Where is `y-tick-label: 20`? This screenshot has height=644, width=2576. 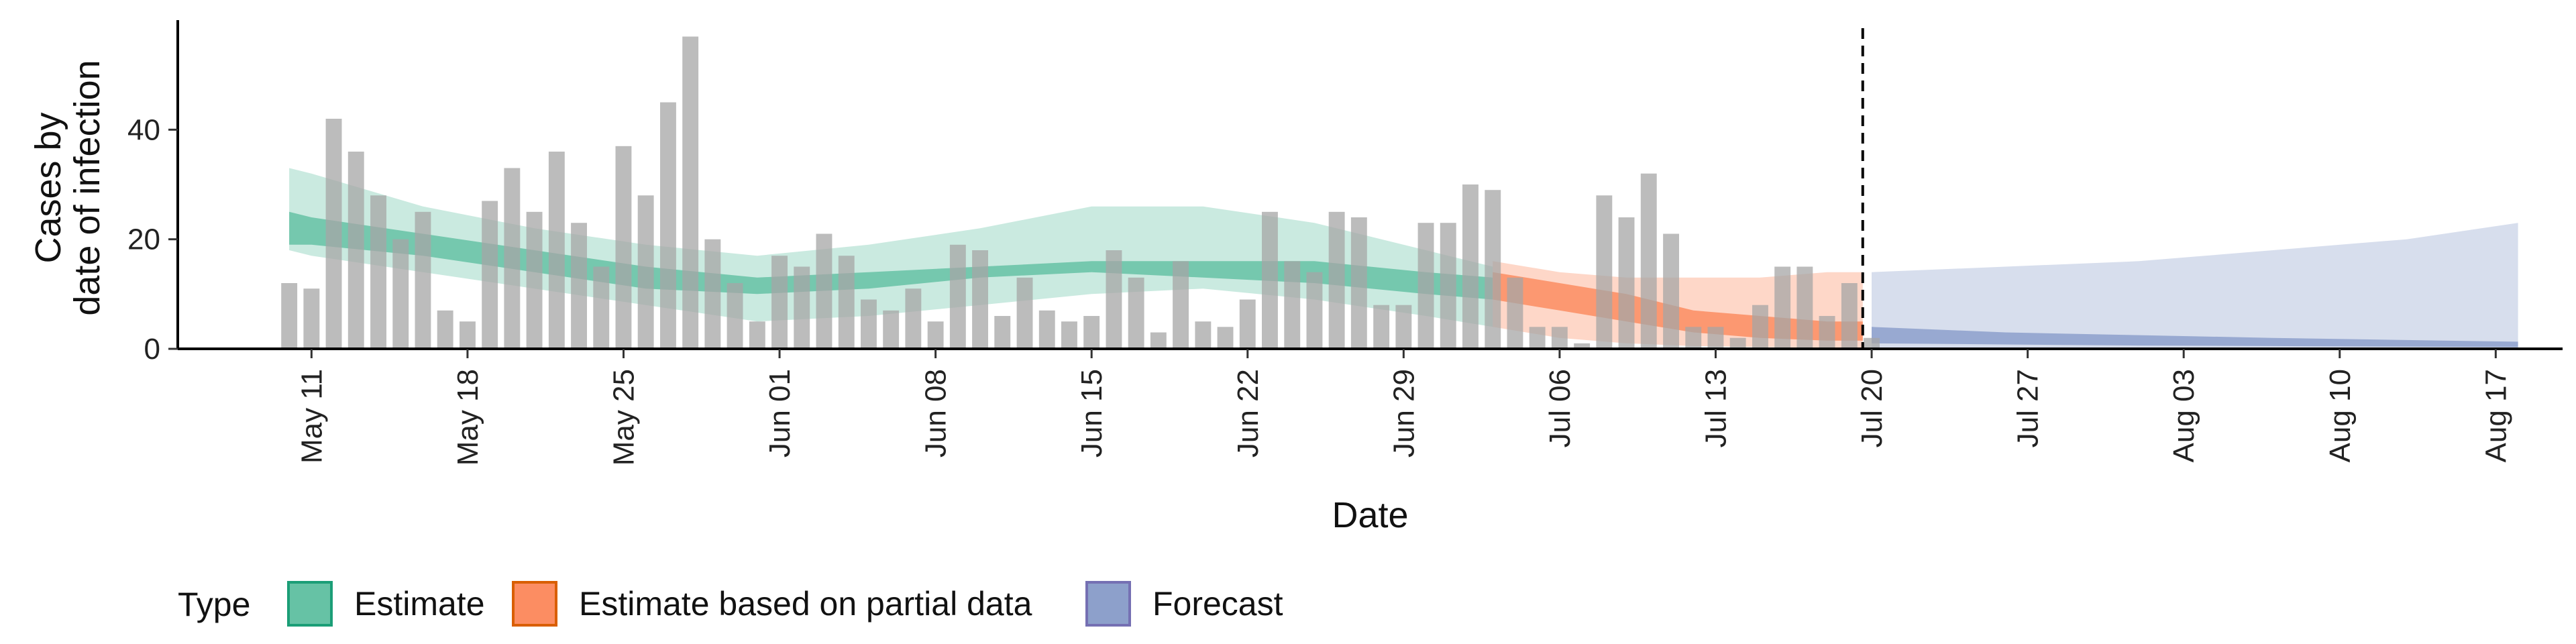 y-tick-label: 20 is located at coordinates (143, 239).